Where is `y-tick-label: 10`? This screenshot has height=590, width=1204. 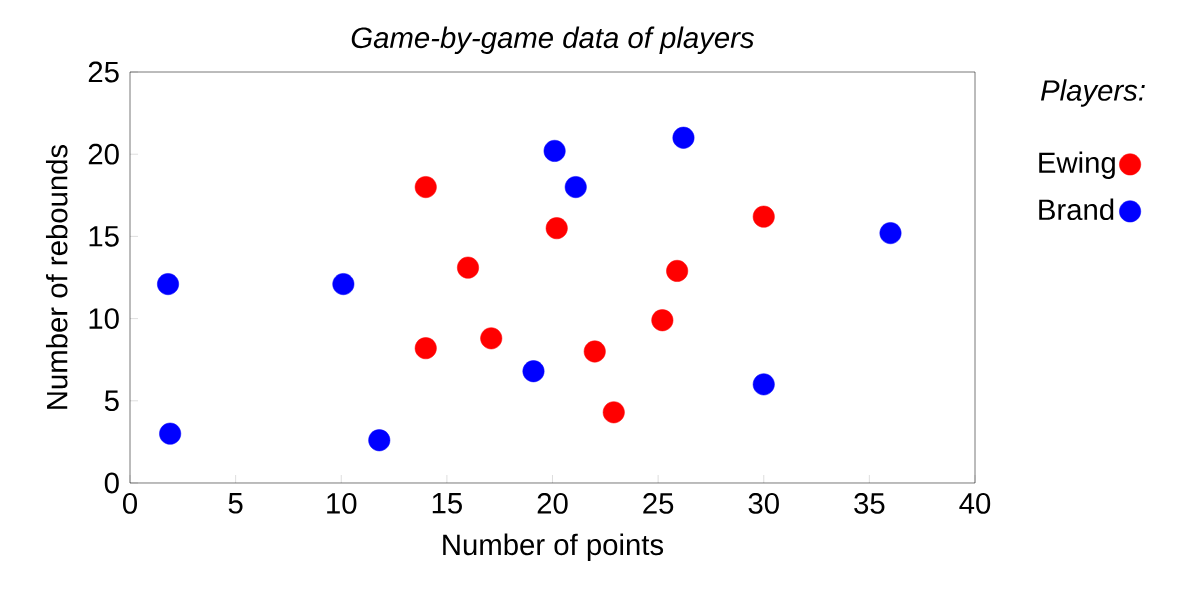 y-tick-label: 10 is located at coordinates (104, 318).